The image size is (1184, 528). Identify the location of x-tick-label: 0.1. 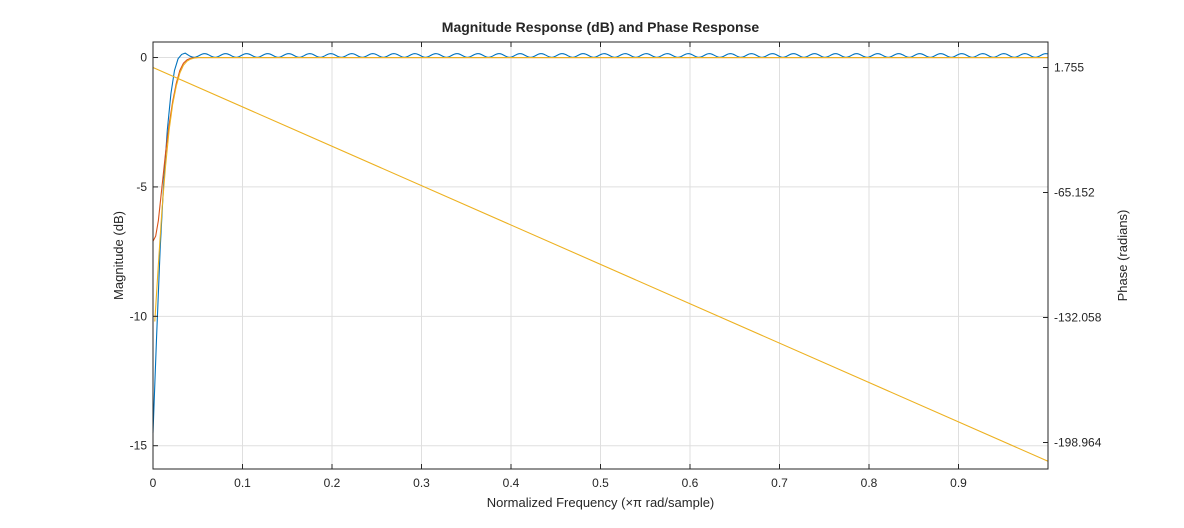
(242, 483).